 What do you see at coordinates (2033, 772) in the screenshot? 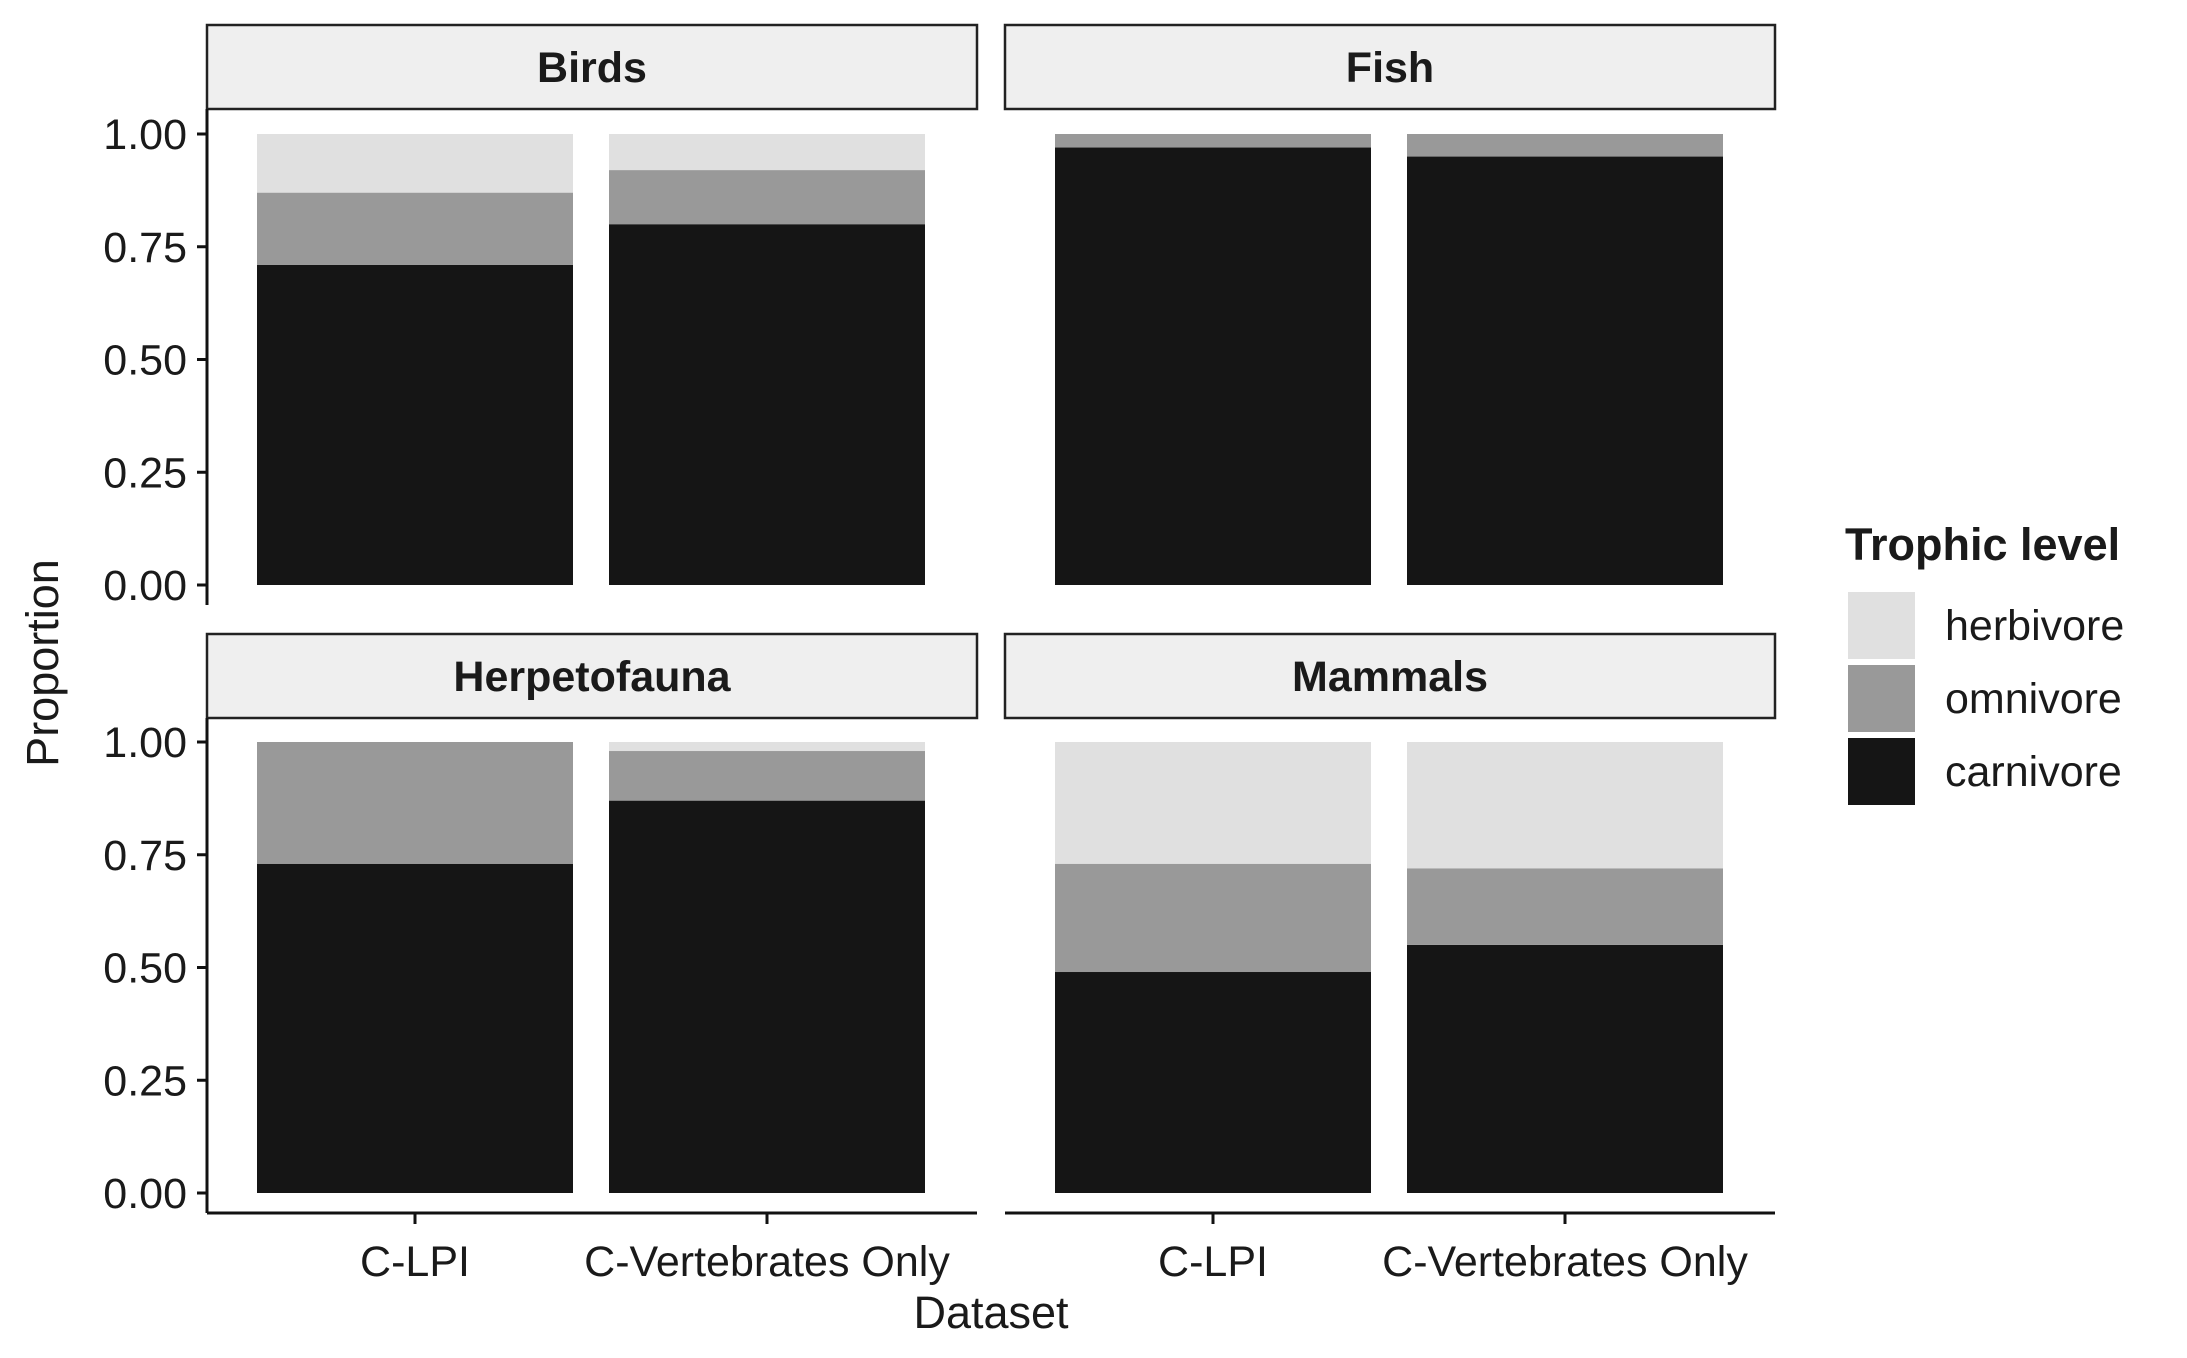
I see `legend-label-carnivore: carnivore` at bounding box center [2033, 772].